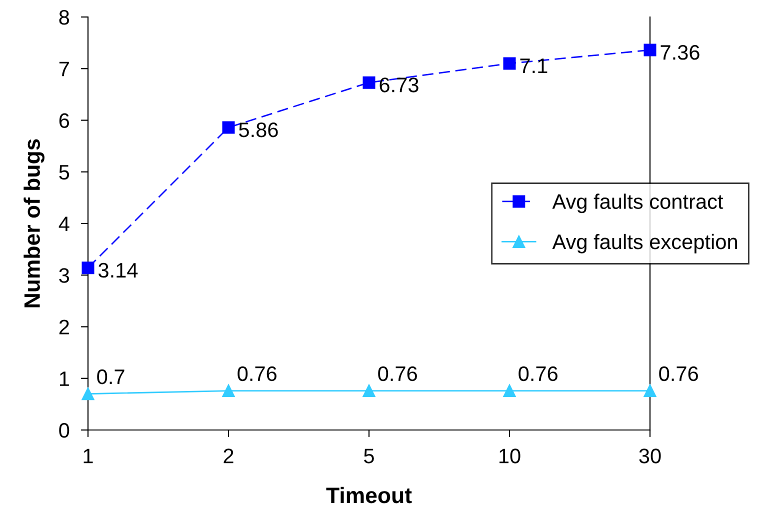 The image size is (783, 531). Describe the element at coordinates (638, 204) in the screenshot. I see `legend-label: Avg faults contract` at that location.